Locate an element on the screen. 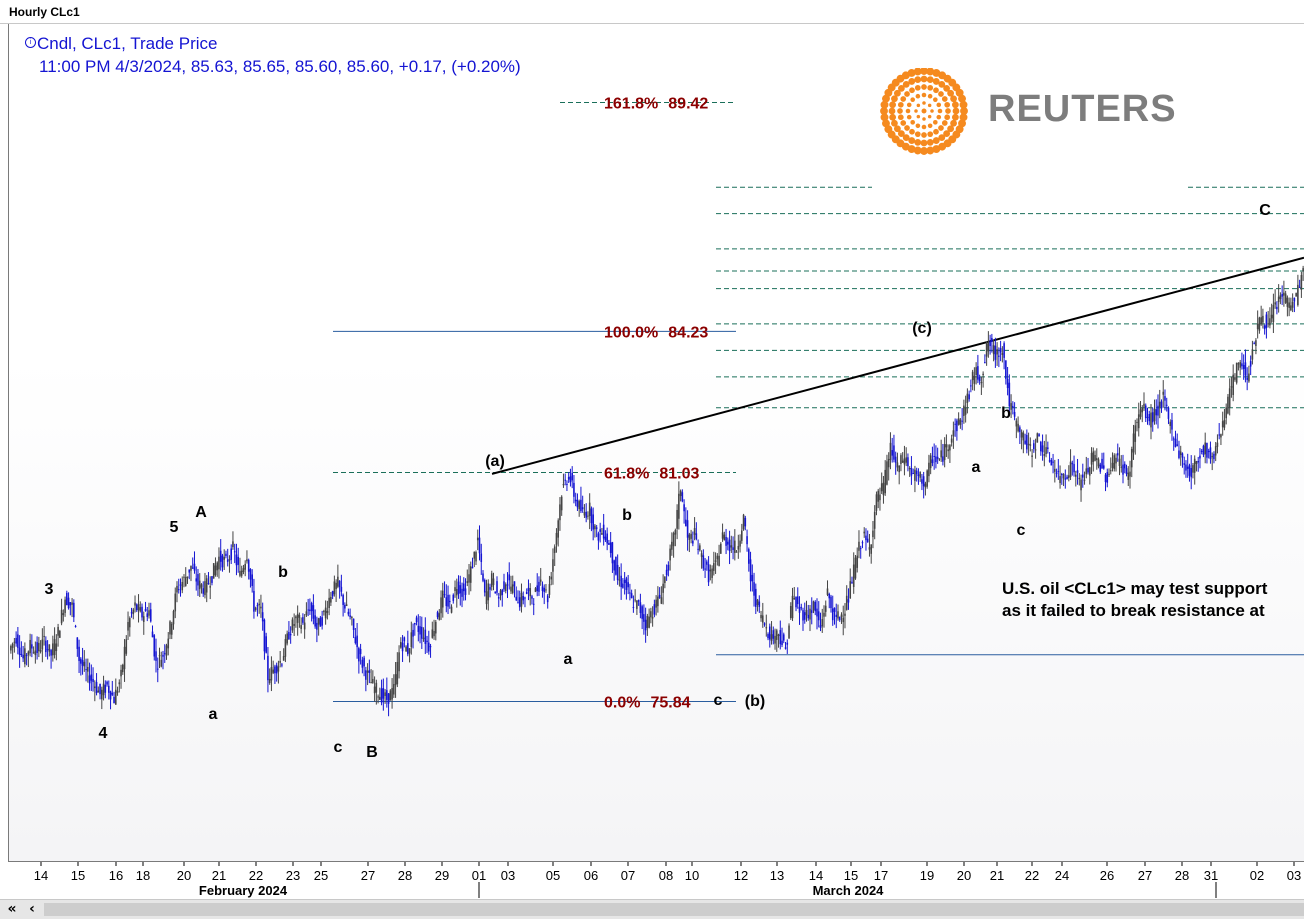  scrollbar-thumb is located at coordinates (674, 909).